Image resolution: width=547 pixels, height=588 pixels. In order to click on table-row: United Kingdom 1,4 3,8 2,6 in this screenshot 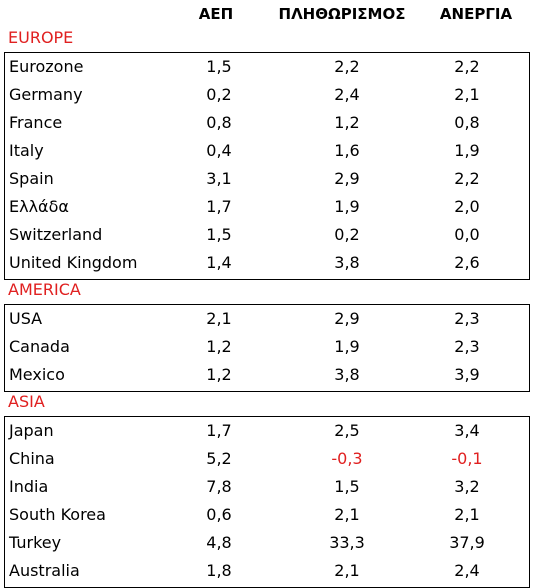, I will do `click(267, 264)`.